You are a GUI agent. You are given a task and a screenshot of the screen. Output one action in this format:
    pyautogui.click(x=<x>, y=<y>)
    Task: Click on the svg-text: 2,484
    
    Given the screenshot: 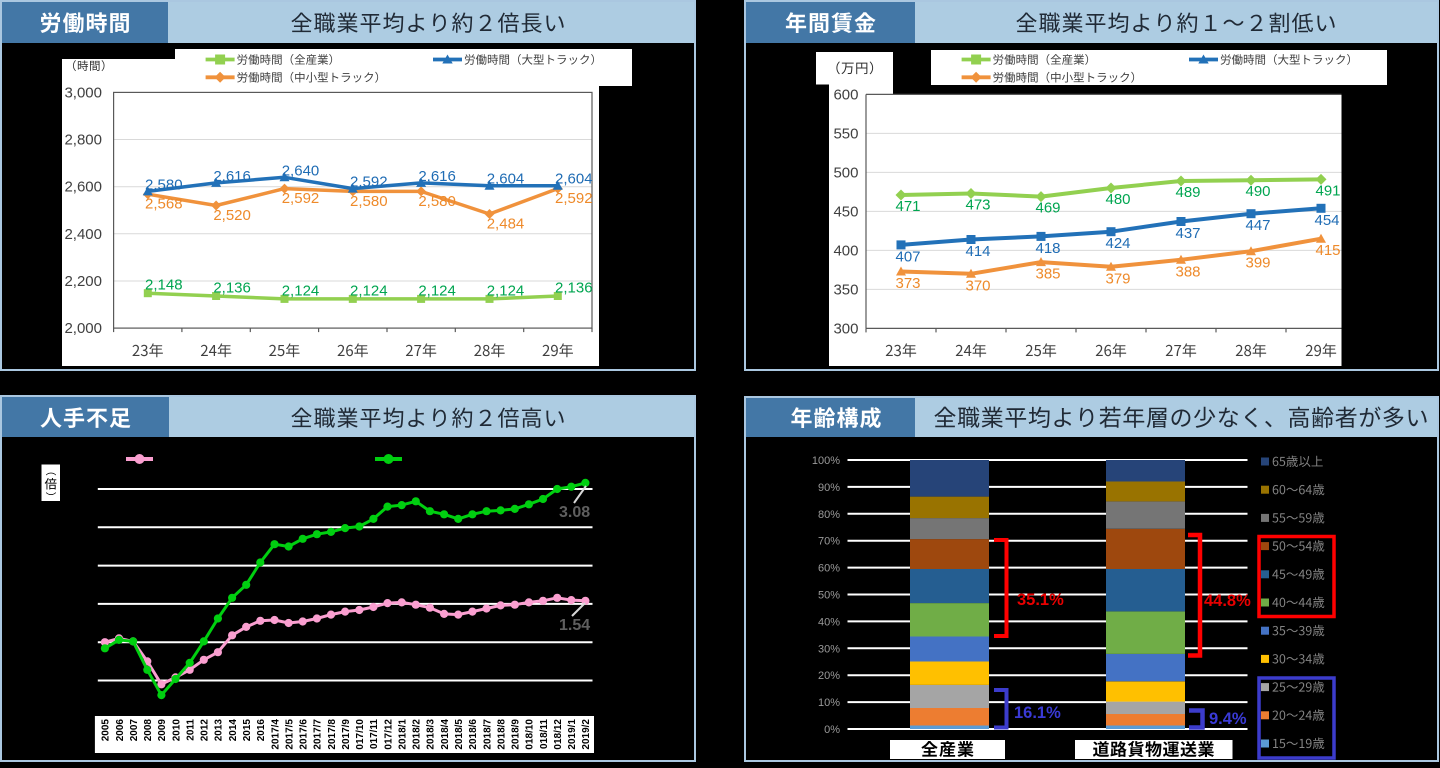 What is the action you would take?
    pyautogui.click(x=506, y=224)
    